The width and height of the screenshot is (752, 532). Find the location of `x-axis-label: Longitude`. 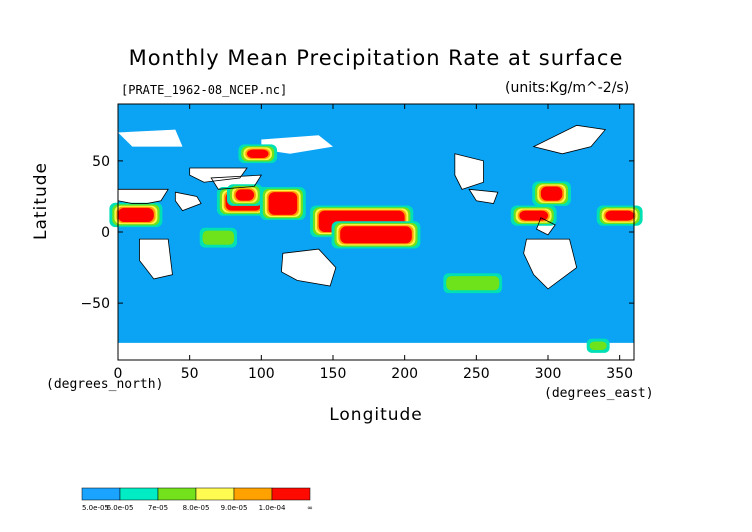

x-axis-label: Longitude is located at coordinates (376, 415).